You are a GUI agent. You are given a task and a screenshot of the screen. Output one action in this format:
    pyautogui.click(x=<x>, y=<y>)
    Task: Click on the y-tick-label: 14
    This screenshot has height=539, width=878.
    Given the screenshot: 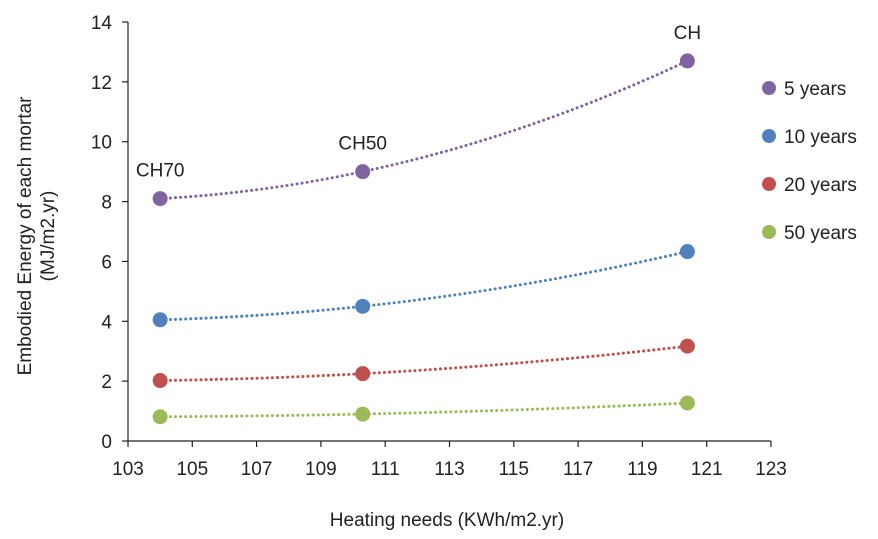 What is the action you would take?
    pyautogui.click(x=102, y=23)
    